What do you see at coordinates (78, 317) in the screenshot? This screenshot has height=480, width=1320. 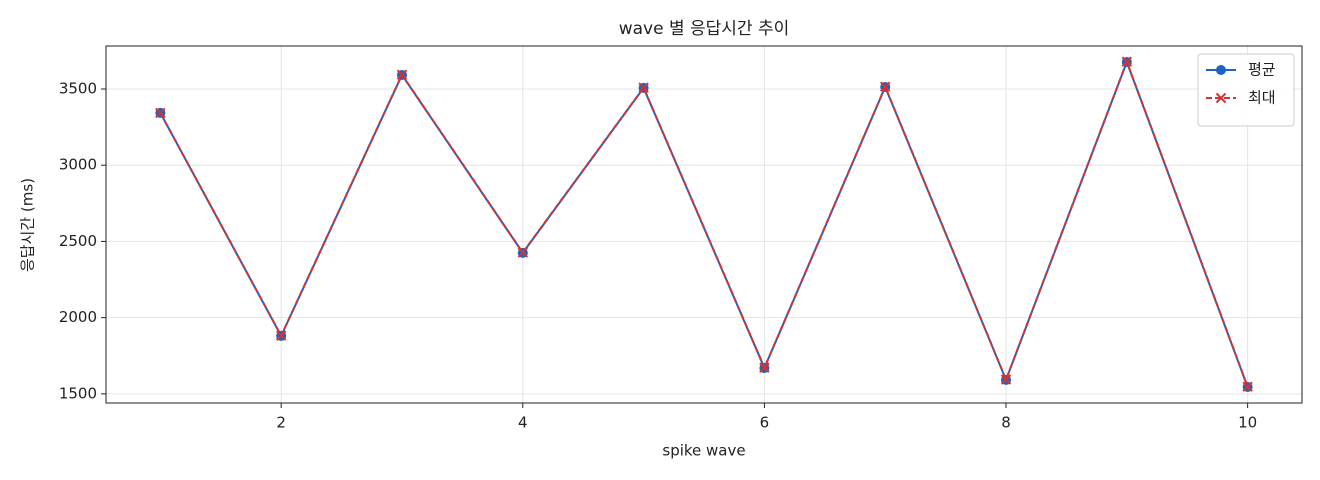 I see `y-tick-label: 2000` at bounding box center [78, 317].